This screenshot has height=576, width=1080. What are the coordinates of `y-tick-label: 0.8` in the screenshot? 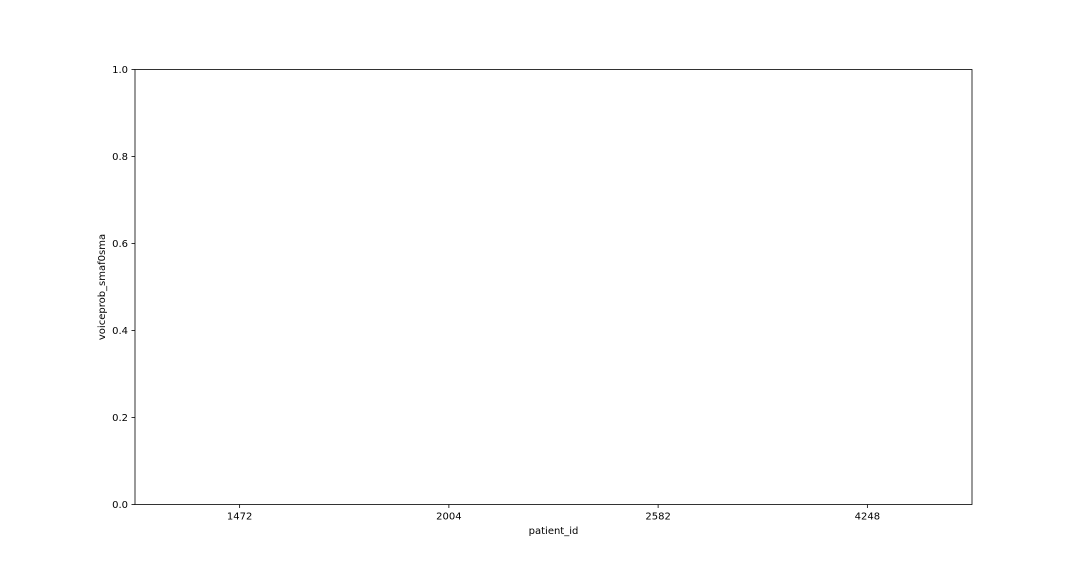 It's located at (120, 157).